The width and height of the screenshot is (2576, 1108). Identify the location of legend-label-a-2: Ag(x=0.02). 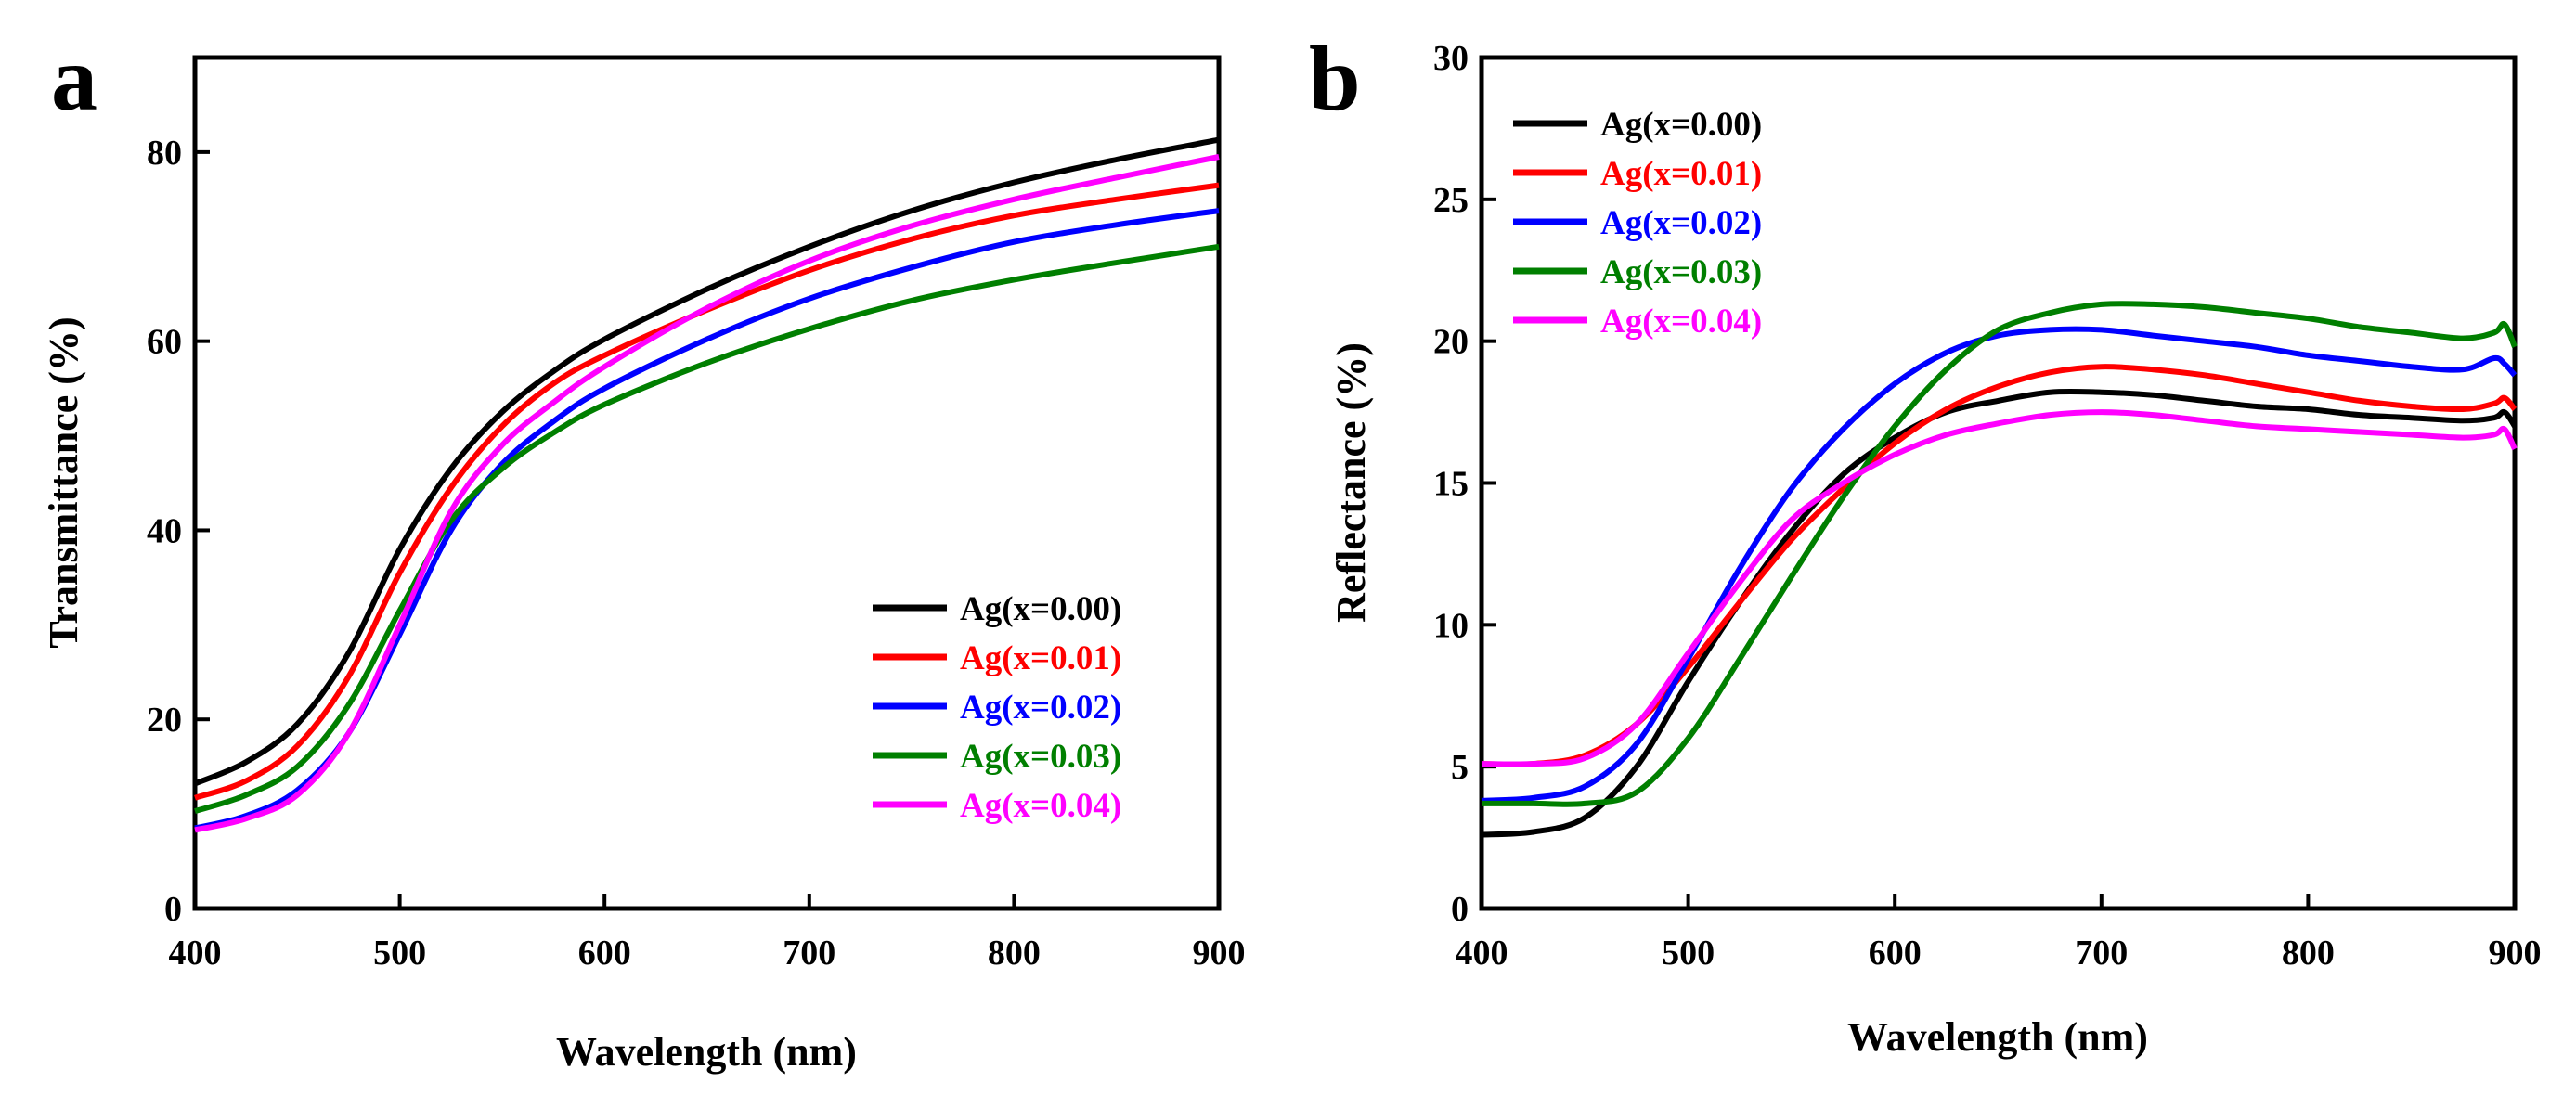
(1040, 708).